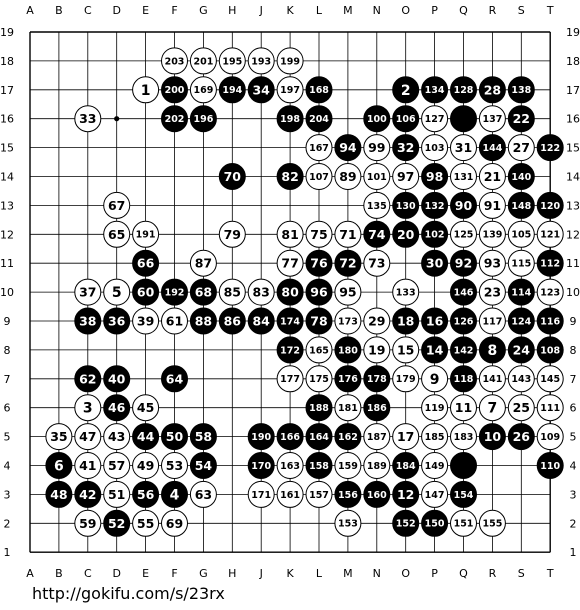 The width and height of the screenshot is (580, 610). I want to click on white-stone: 69, so click(174, 523).